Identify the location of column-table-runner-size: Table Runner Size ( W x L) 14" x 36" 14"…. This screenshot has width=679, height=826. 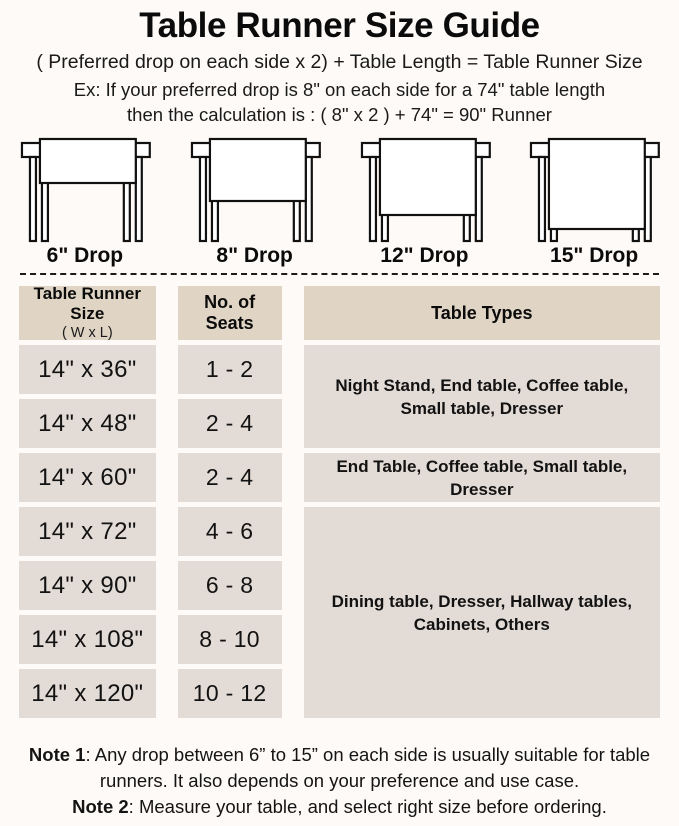
(87, 503).